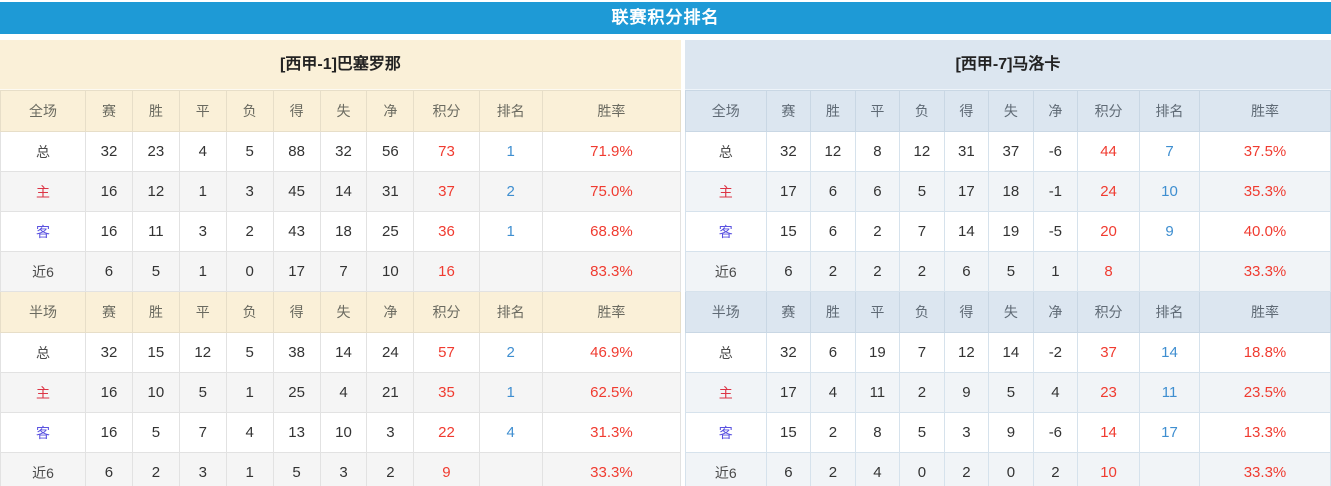 The height and width of the screenshot is (486, 1331). What do you see at coordinates (109, 392) in the screenshot?
I see `stat-cell: 16` at bounding box center [109, 392].